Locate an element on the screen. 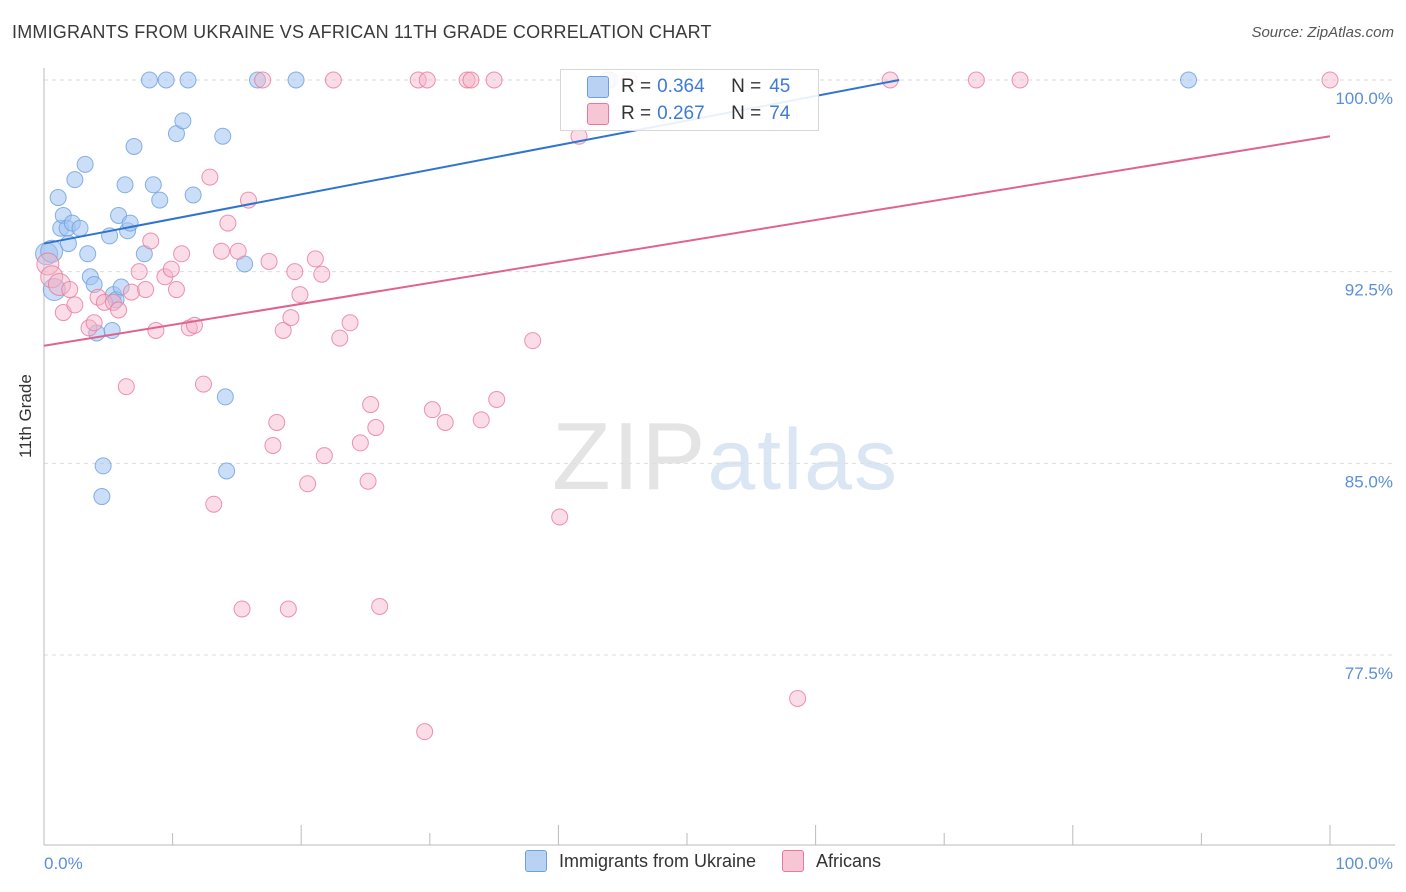 Image resolution: width=1406 pixels, height=892 pixels. y-tick-label: 77.5% is located at coordinates (1369, 673).